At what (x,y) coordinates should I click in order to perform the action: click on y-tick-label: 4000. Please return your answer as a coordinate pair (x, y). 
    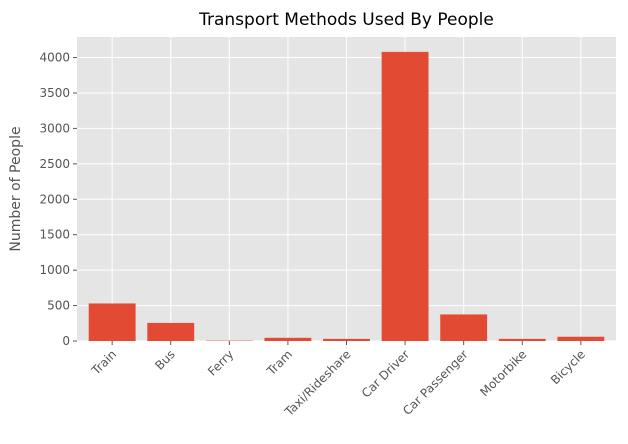
    Looking at the image, I should click on (54, 58).